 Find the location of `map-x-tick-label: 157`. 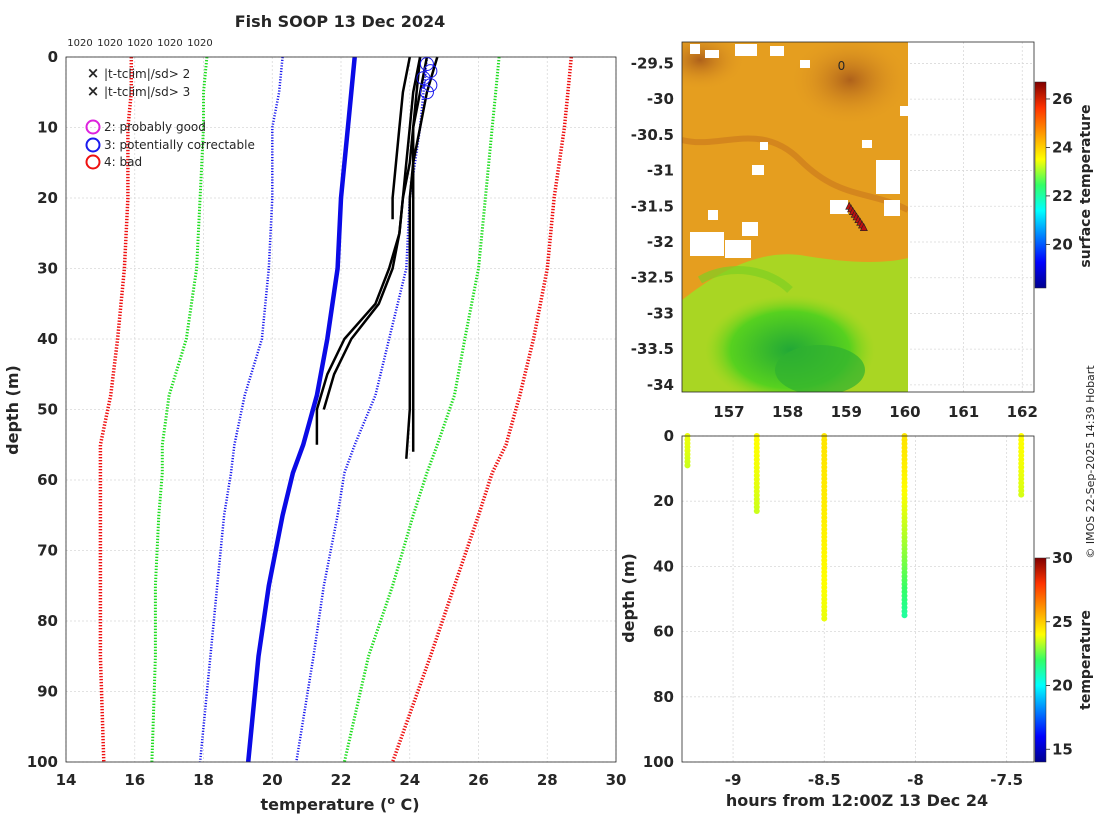

map-x-tick-label: 157 is located at coordinates (728, 412).